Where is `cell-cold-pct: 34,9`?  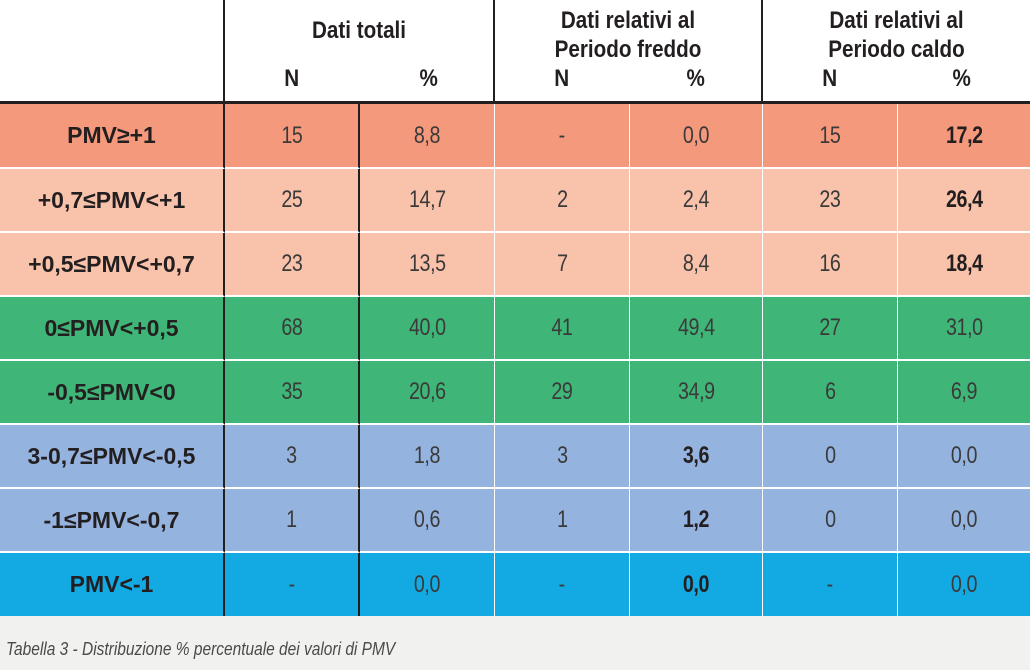
cell-cold-pct: 34,9 is located at coordinates (696, 393).